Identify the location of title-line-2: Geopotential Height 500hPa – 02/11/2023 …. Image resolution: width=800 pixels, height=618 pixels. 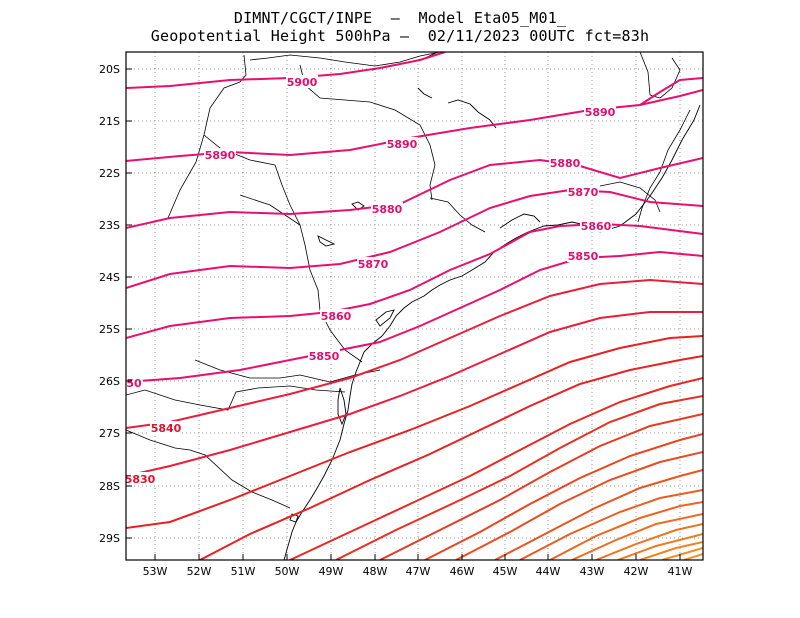
(400, 36).